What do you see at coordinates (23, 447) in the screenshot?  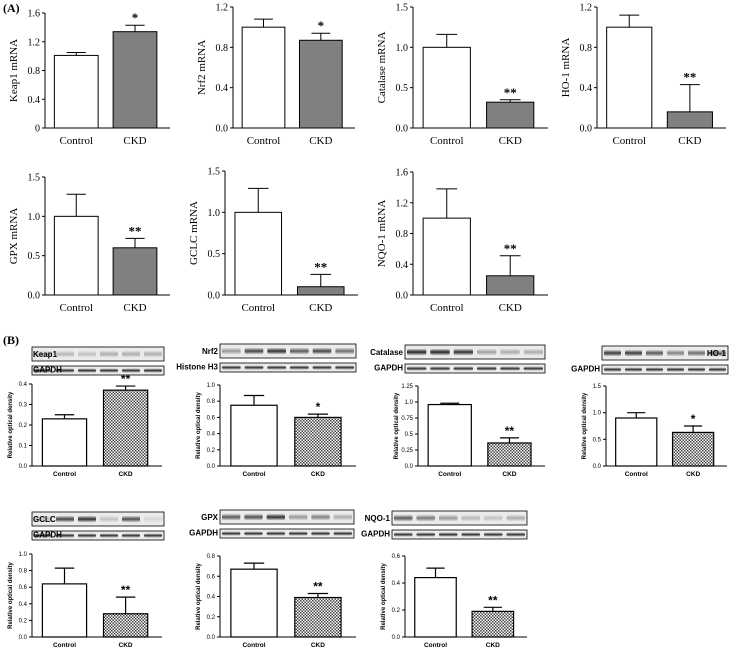 I see `y-tick-label: 0.1` at bounding box center [23, 447].